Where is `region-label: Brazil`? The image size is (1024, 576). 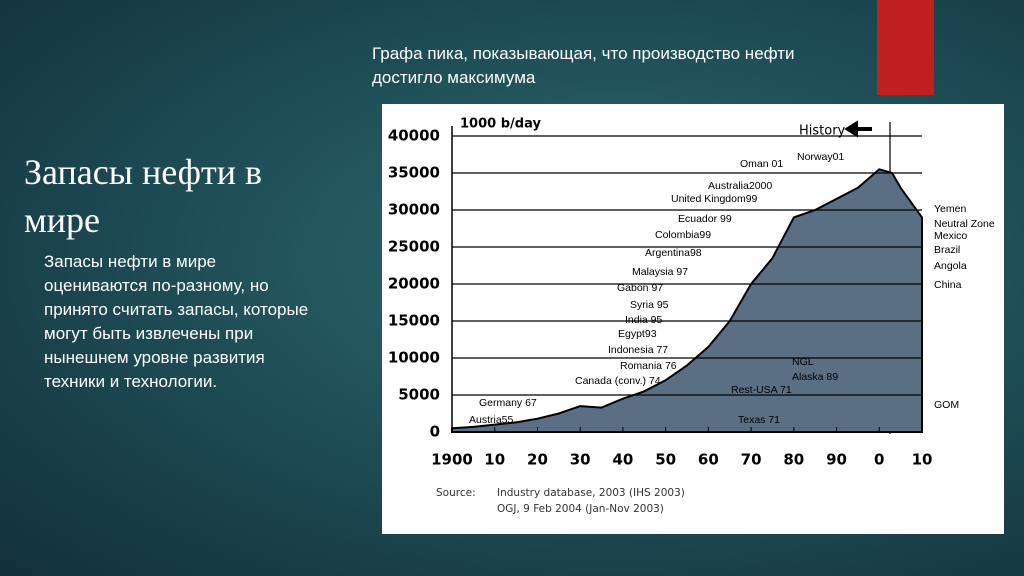 region-label: Brazil is located at coordinates (947, 250).